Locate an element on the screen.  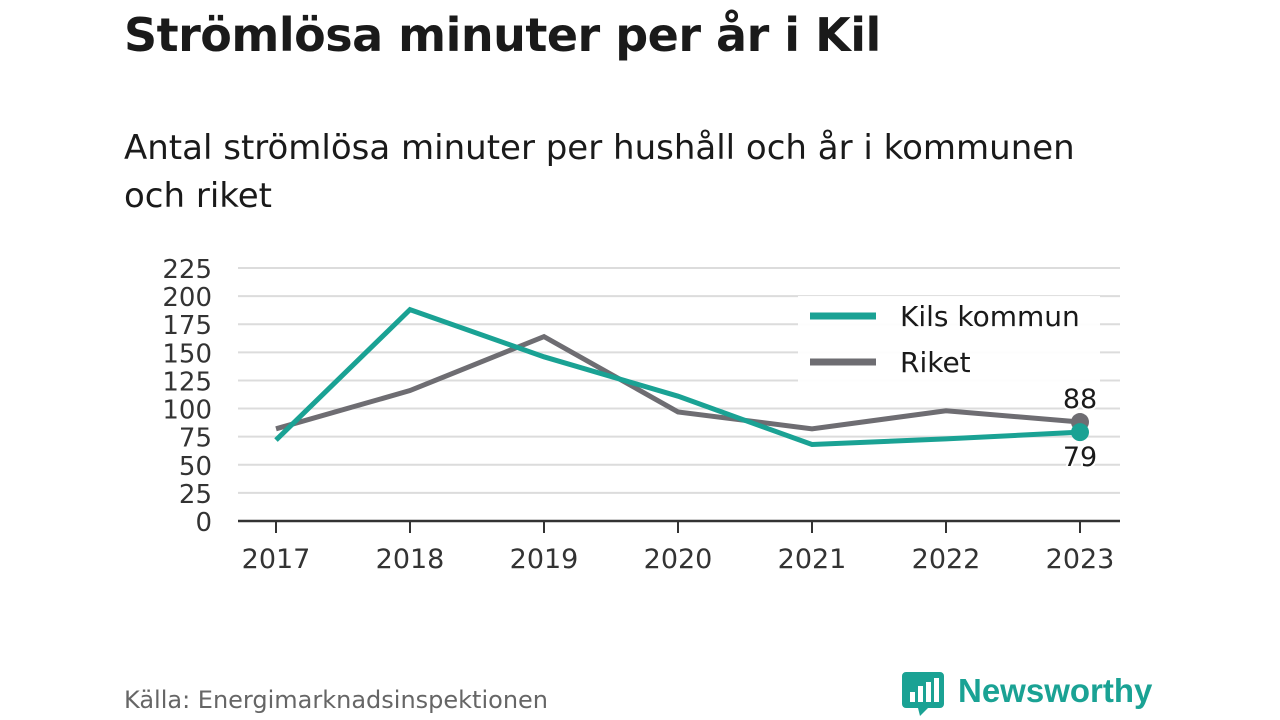
chart-title: Strömlösa minuter per år i Kil is located at coordinates (502, 35).